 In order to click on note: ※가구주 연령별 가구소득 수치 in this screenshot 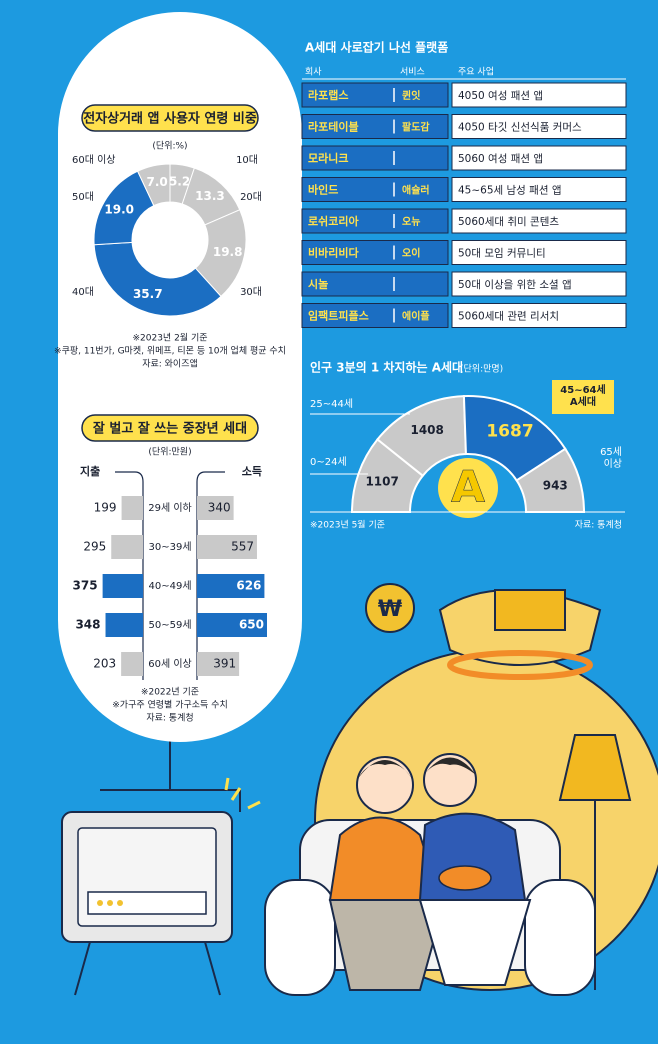, I will do `click(169, 705)`.